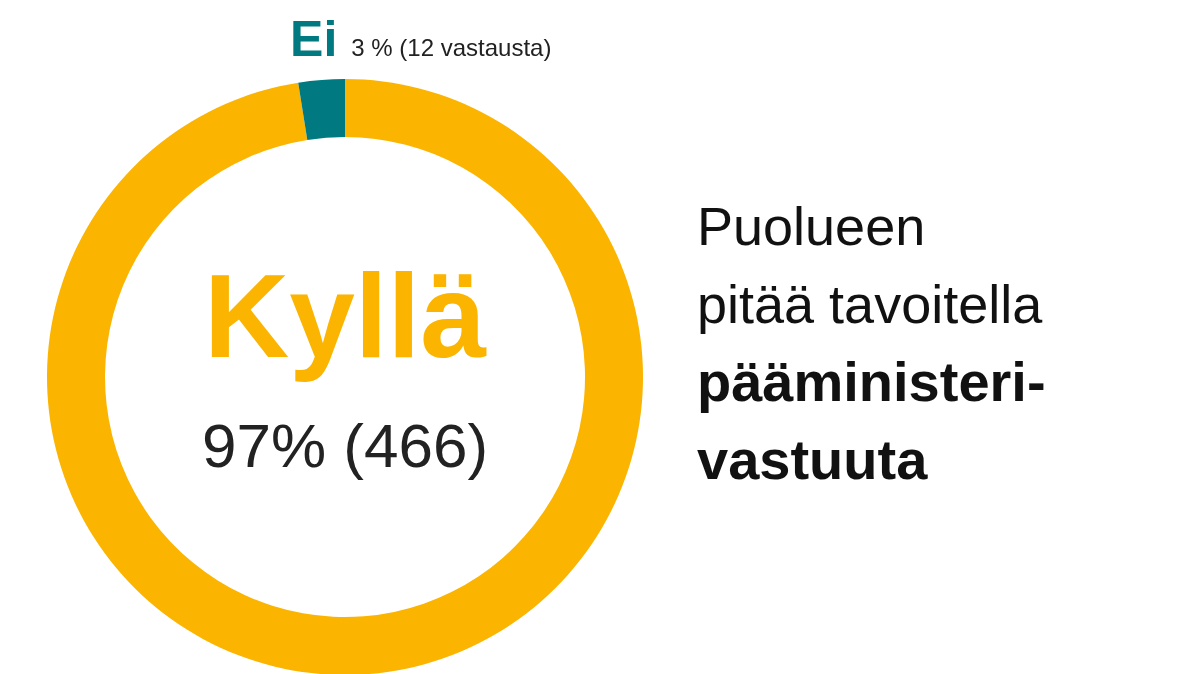  I want to click on donut-slice, so click(321, 109).